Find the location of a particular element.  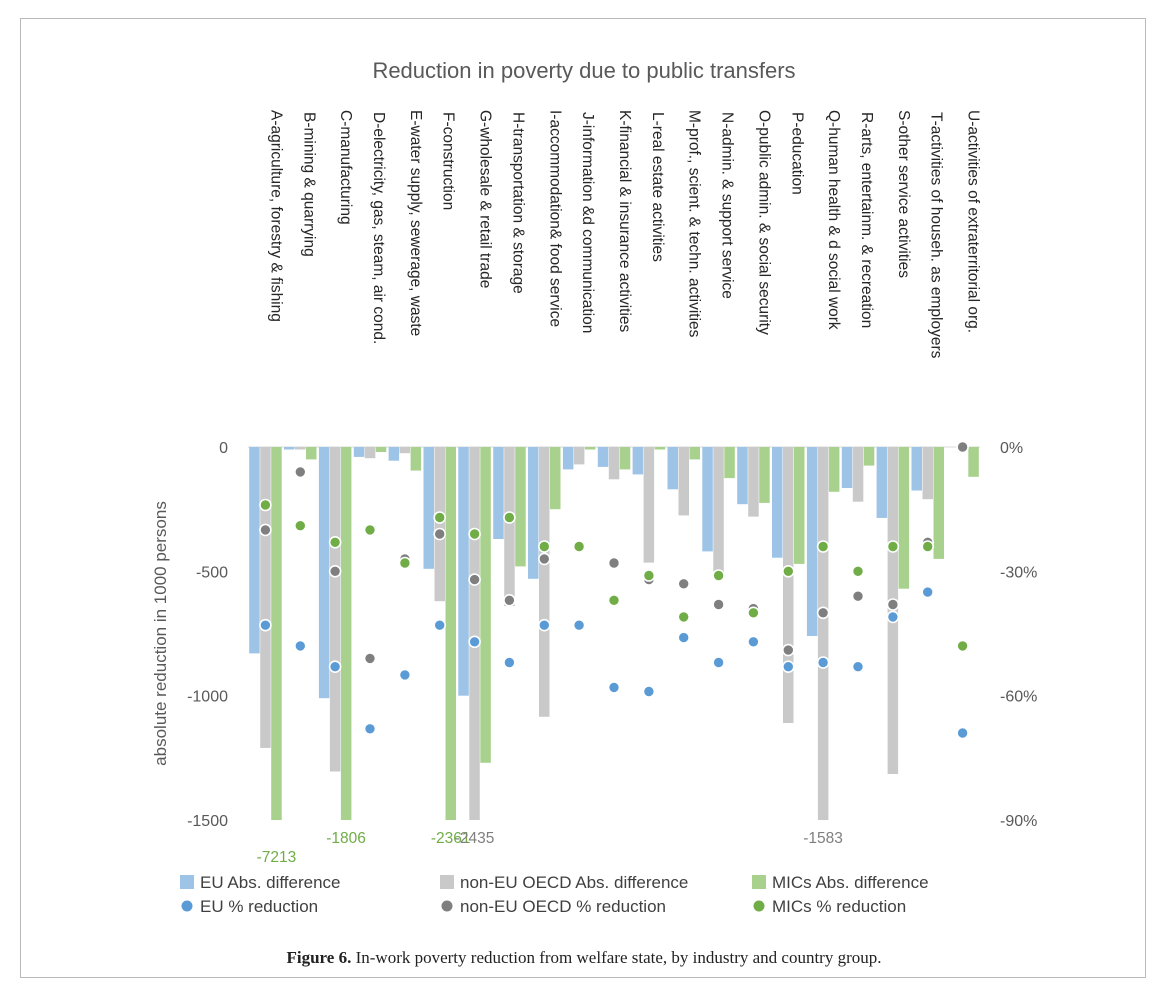

category-label: O-public admin. & social security is located at coordinates (763, 222).